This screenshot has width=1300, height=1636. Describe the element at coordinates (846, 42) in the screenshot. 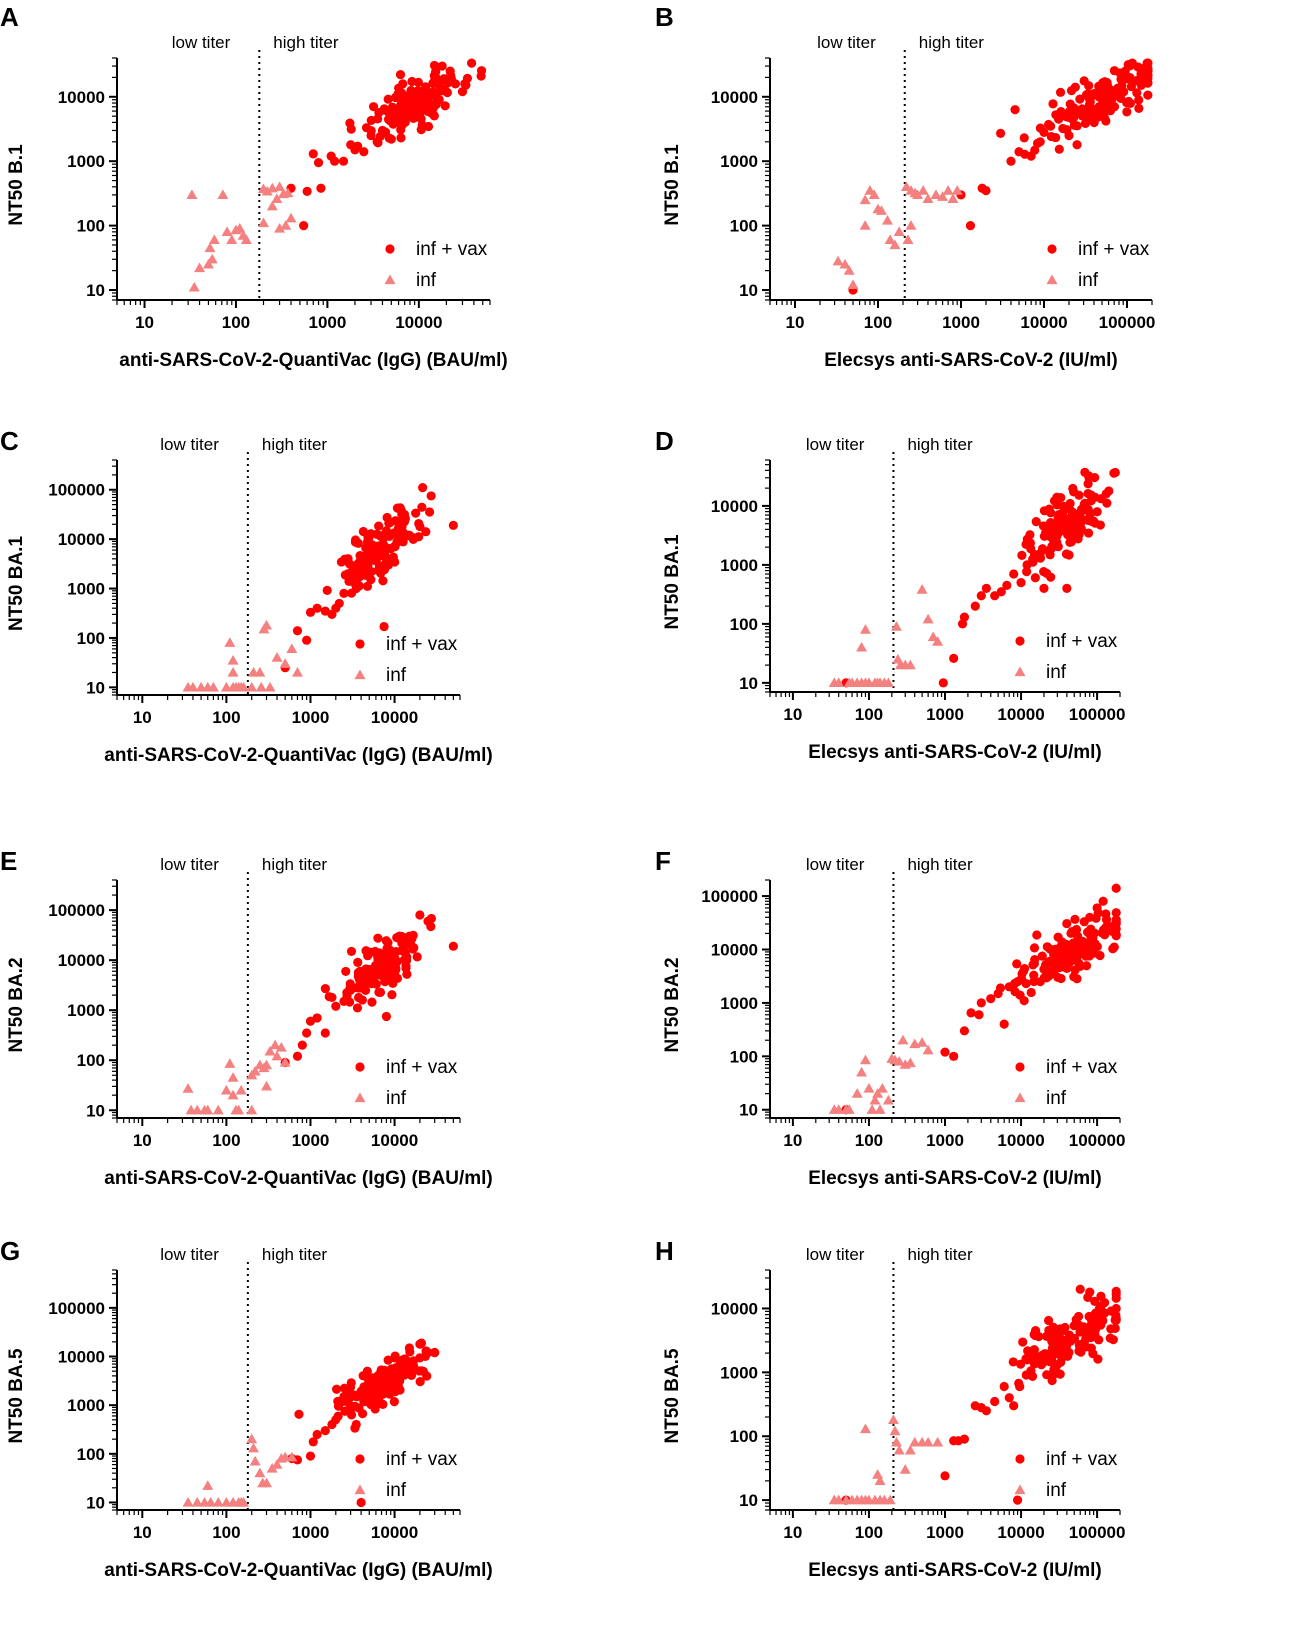

I see `low-titer-label: low titer` at that location.